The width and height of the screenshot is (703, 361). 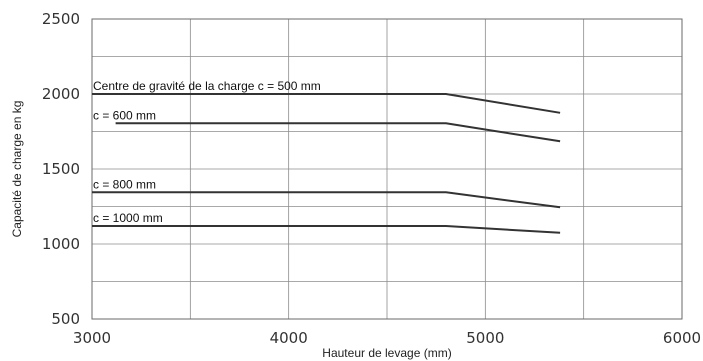 I want to click on x-tick-label: 6000, so click(x=682, y=338).